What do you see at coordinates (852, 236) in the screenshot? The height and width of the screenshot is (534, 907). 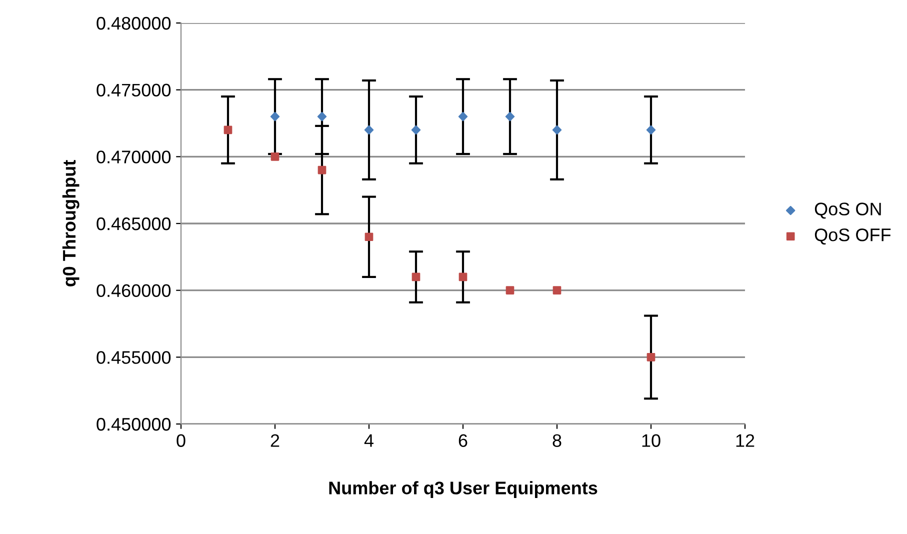 I see `legend-label: QoS OFF` at bounding box center [852, 236].